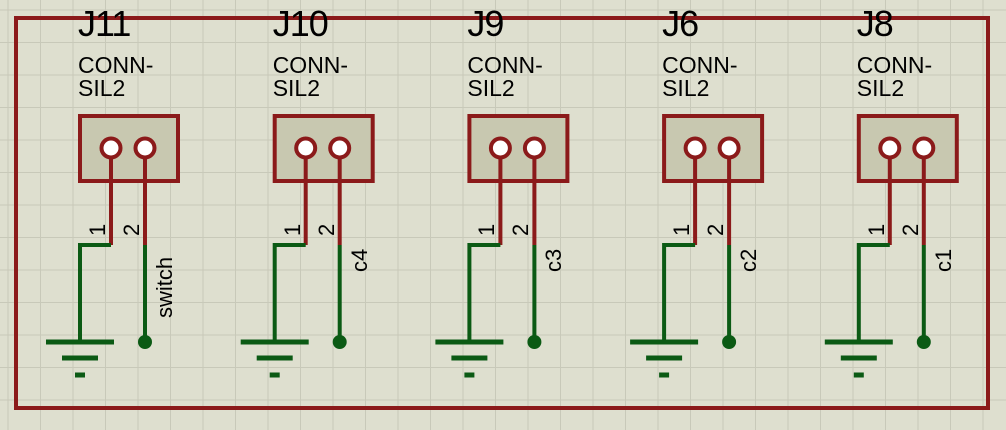  I want to click on ref-designator: J11, so click(104, 23).